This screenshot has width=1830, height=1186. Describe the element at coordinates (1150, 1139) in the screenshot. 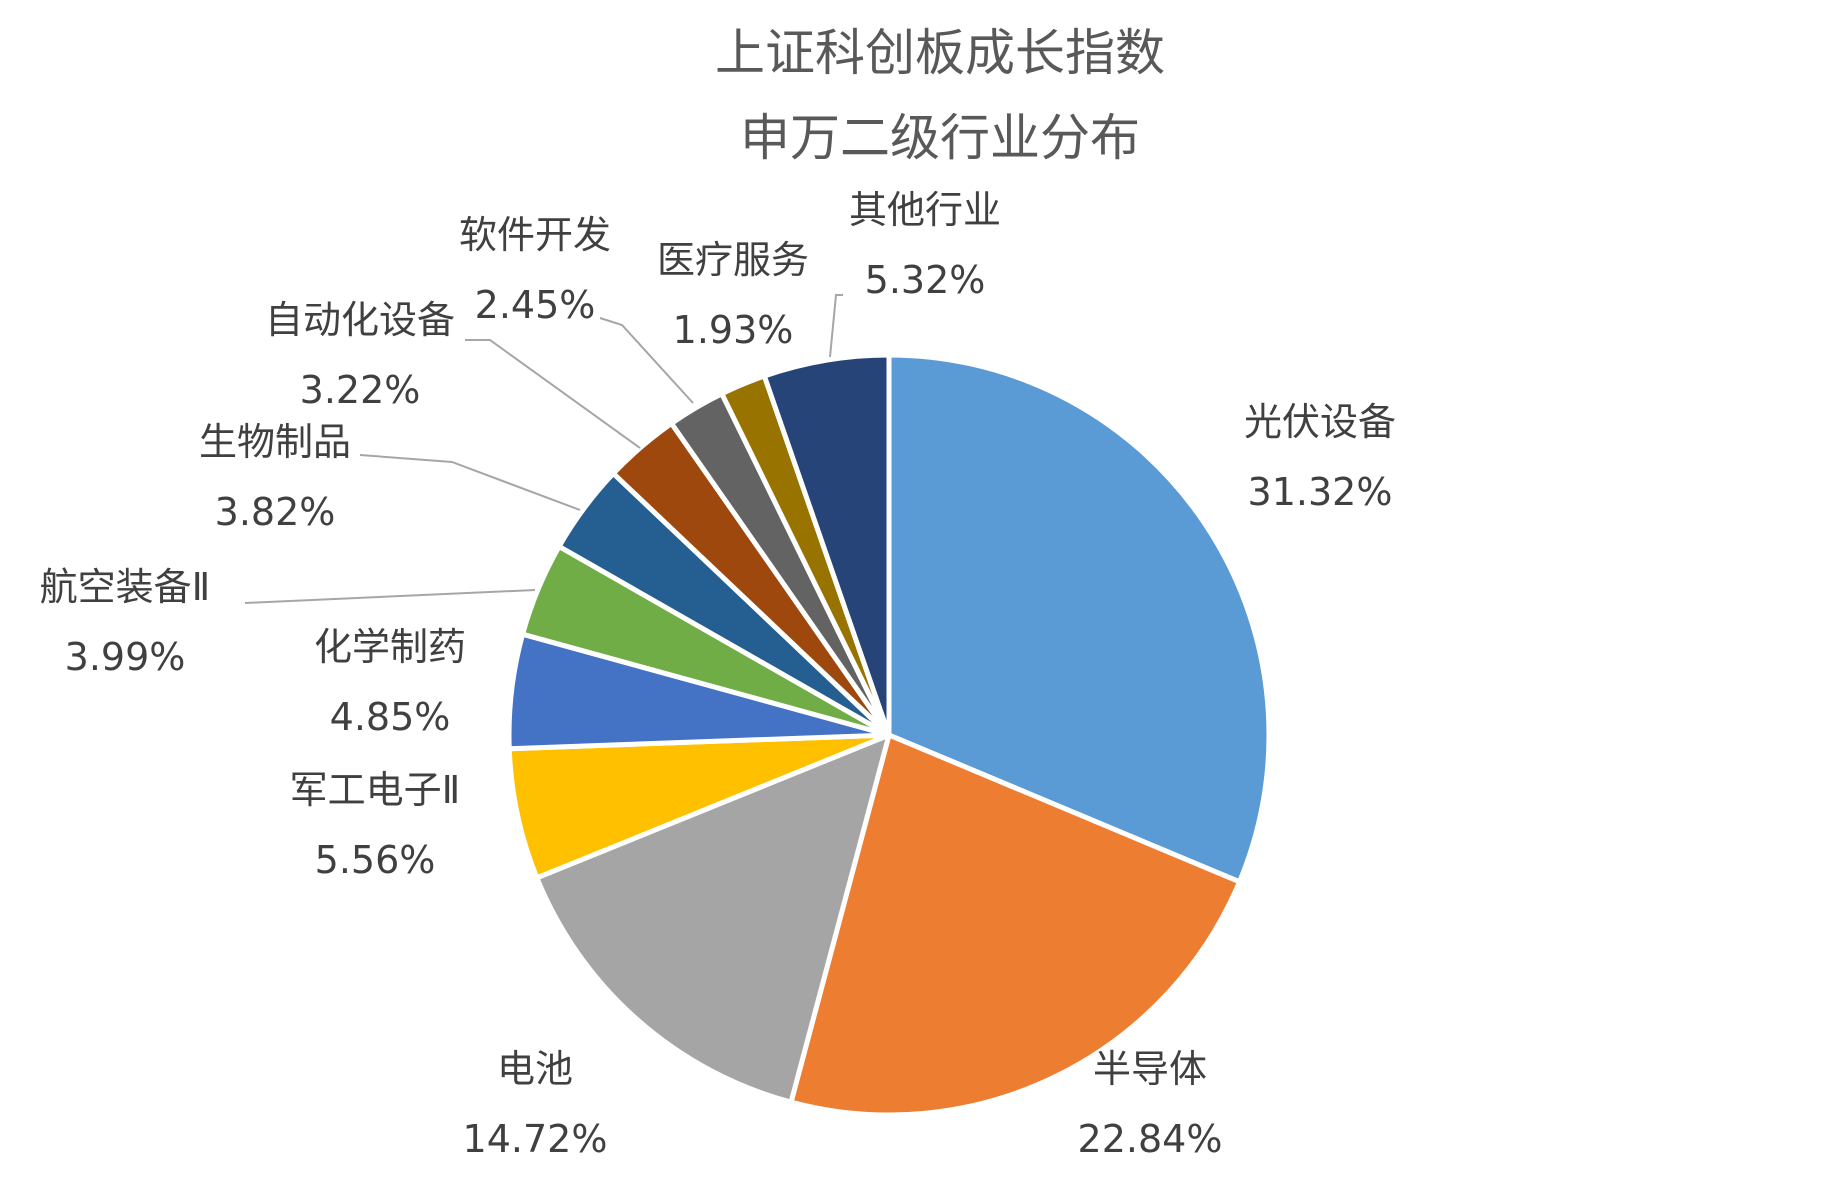

I see `slice-value-label: 22.84%` at that location.